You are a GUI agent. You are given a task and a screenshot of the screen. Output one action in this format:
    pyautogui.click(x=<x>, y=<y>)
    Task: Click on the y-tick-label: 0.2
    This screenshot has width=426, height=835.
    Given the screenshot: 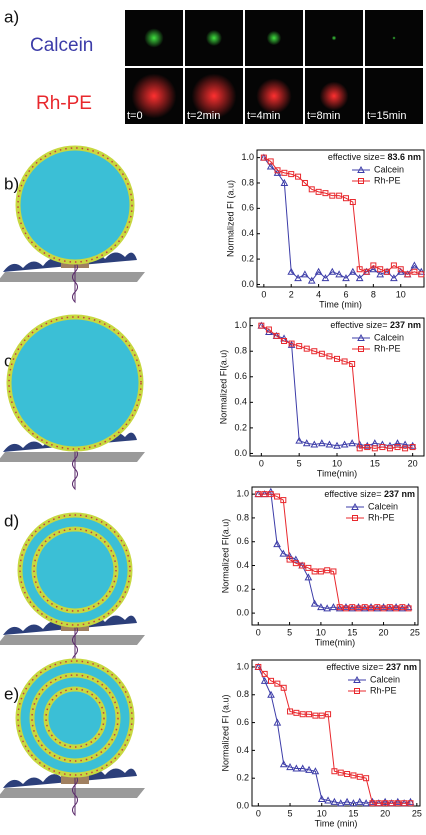 What is the action you would take?
    pyautogui.click(x=247, y=258)
    